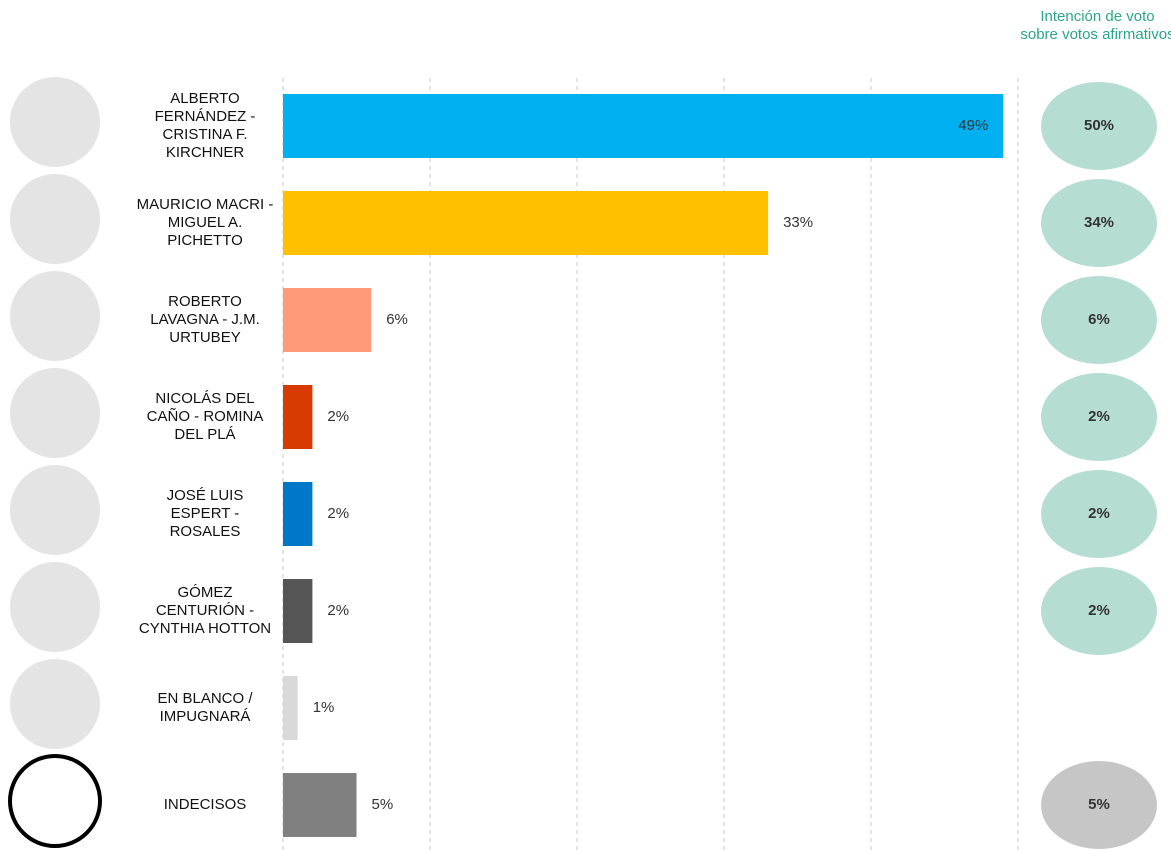  I want to click on category-label: GÓMEZ CENTURIÓN - CYNTHIA HOTTON, so click(205, 610).